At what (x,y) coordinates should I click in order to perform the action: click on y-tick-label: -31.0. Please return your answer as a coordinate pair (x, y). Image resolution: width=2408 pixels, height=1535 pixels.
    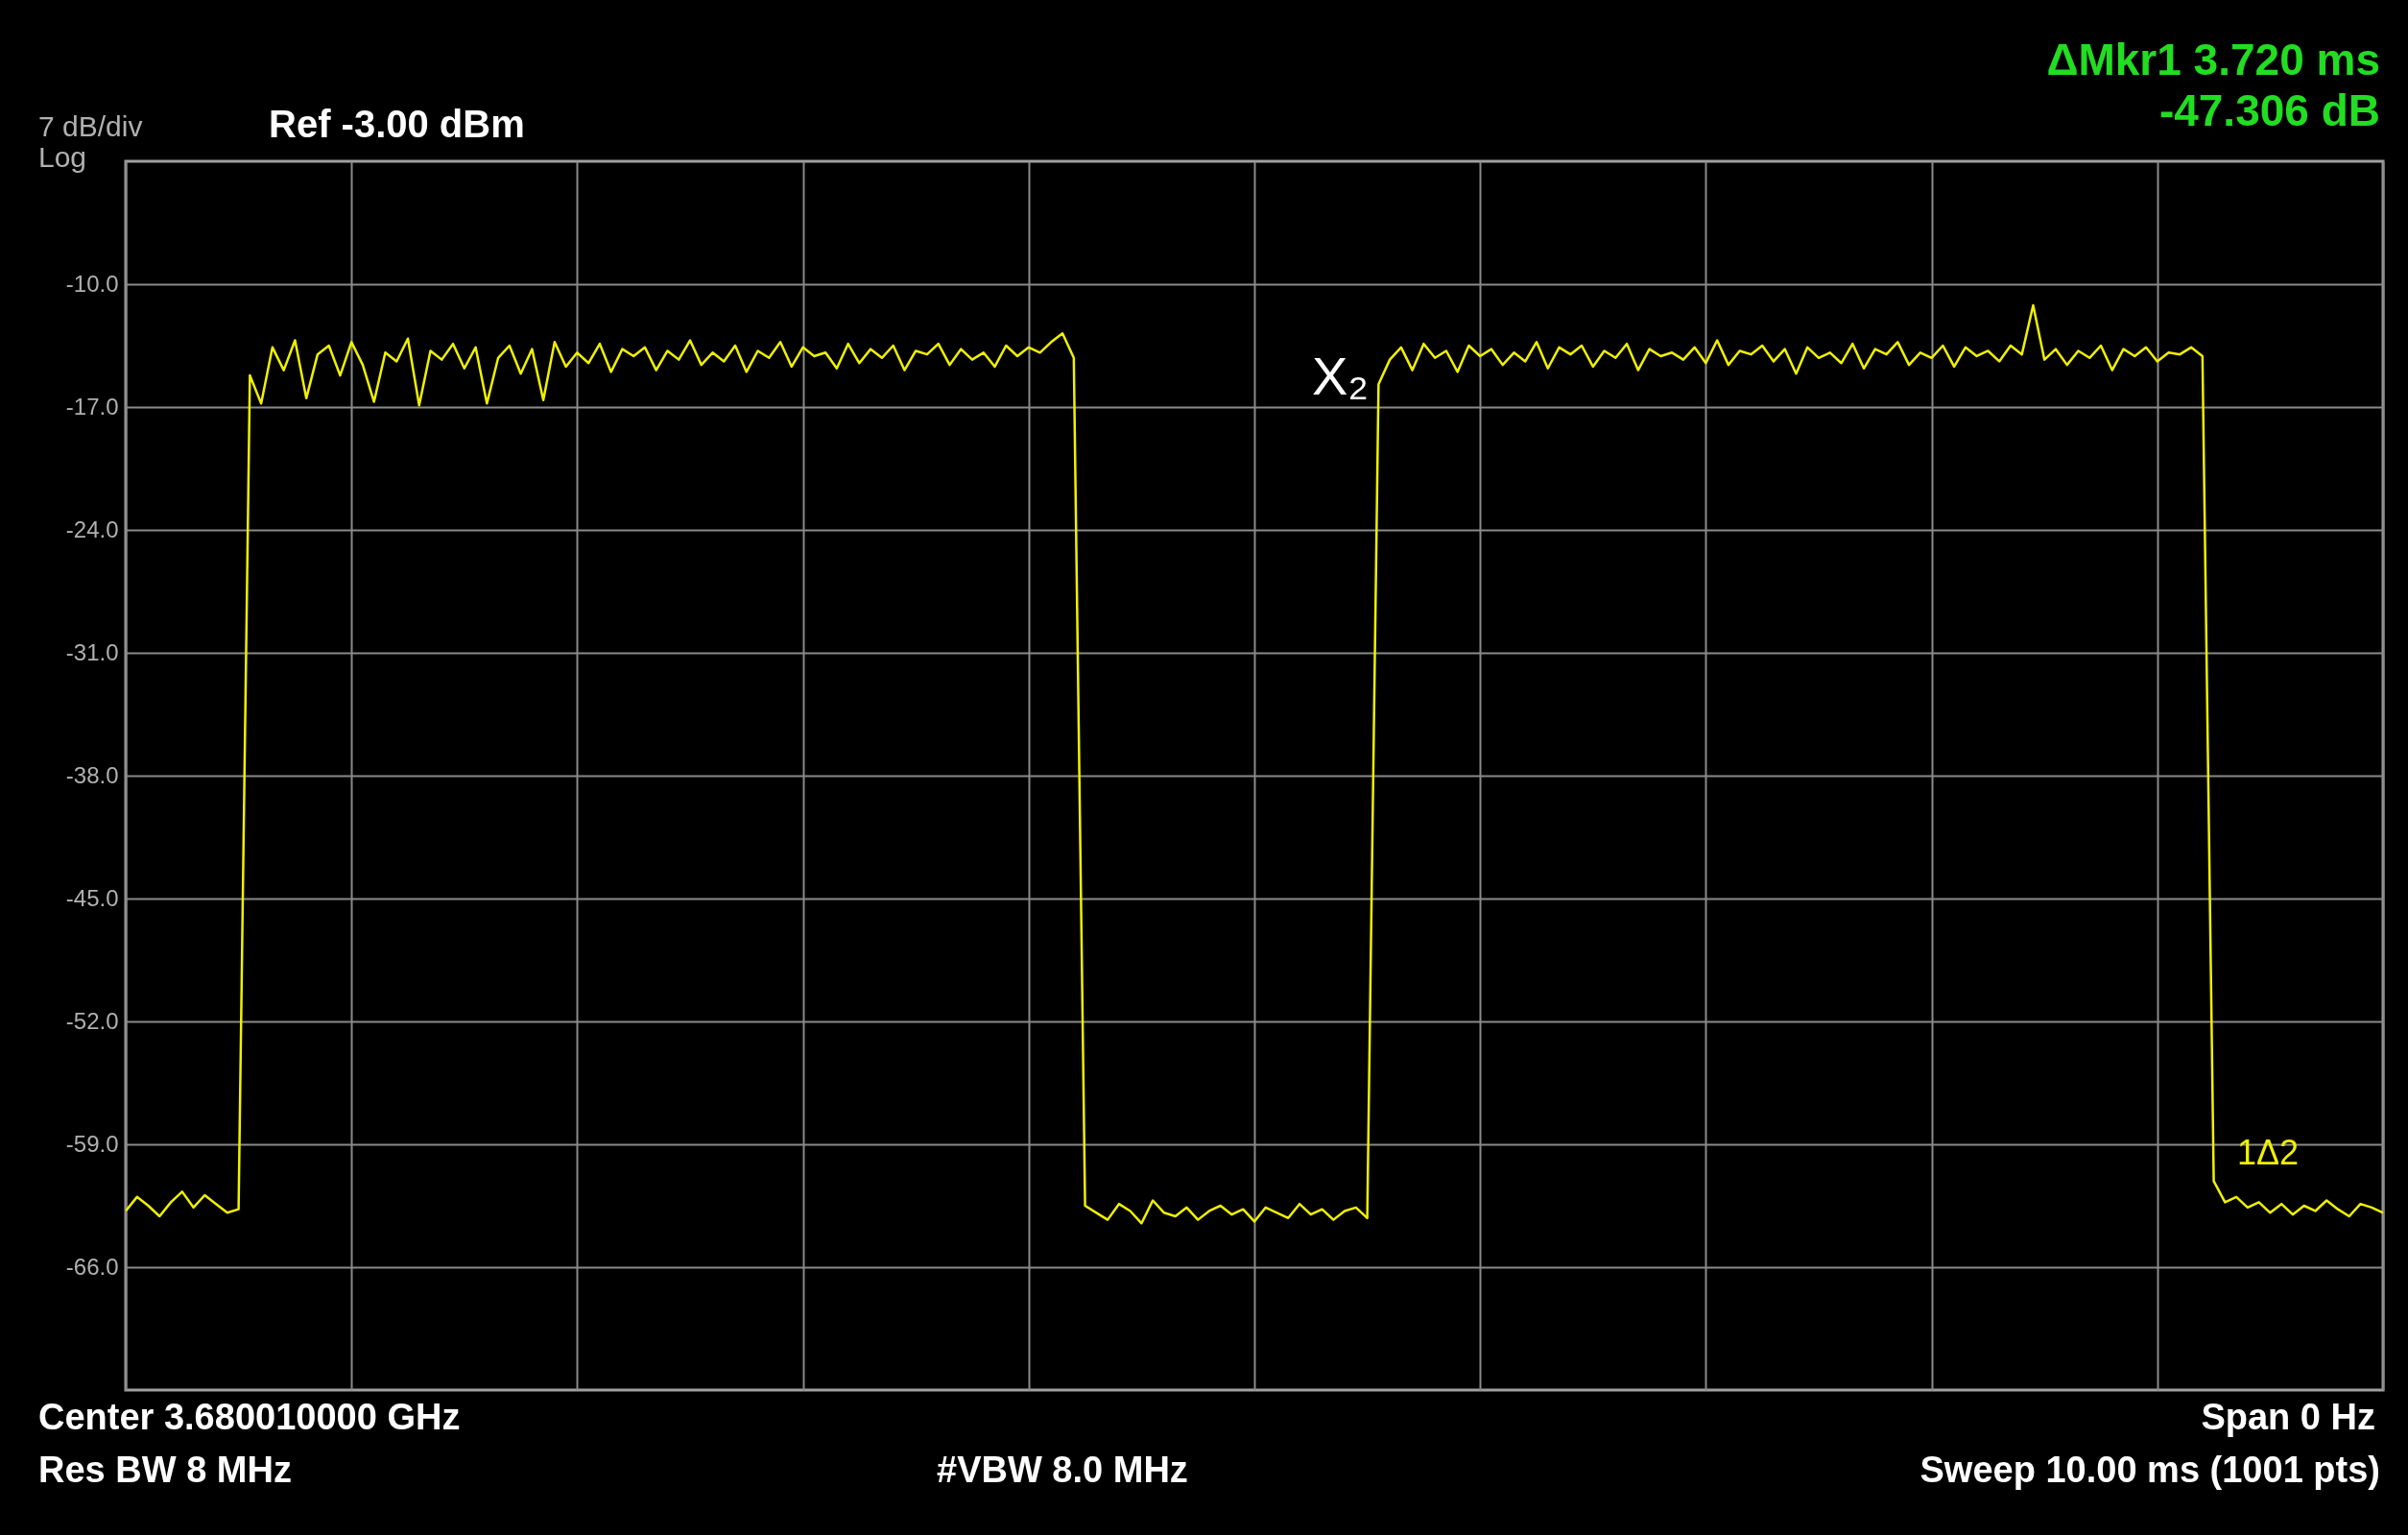
    Looking at the image, I should click on (92, 651).